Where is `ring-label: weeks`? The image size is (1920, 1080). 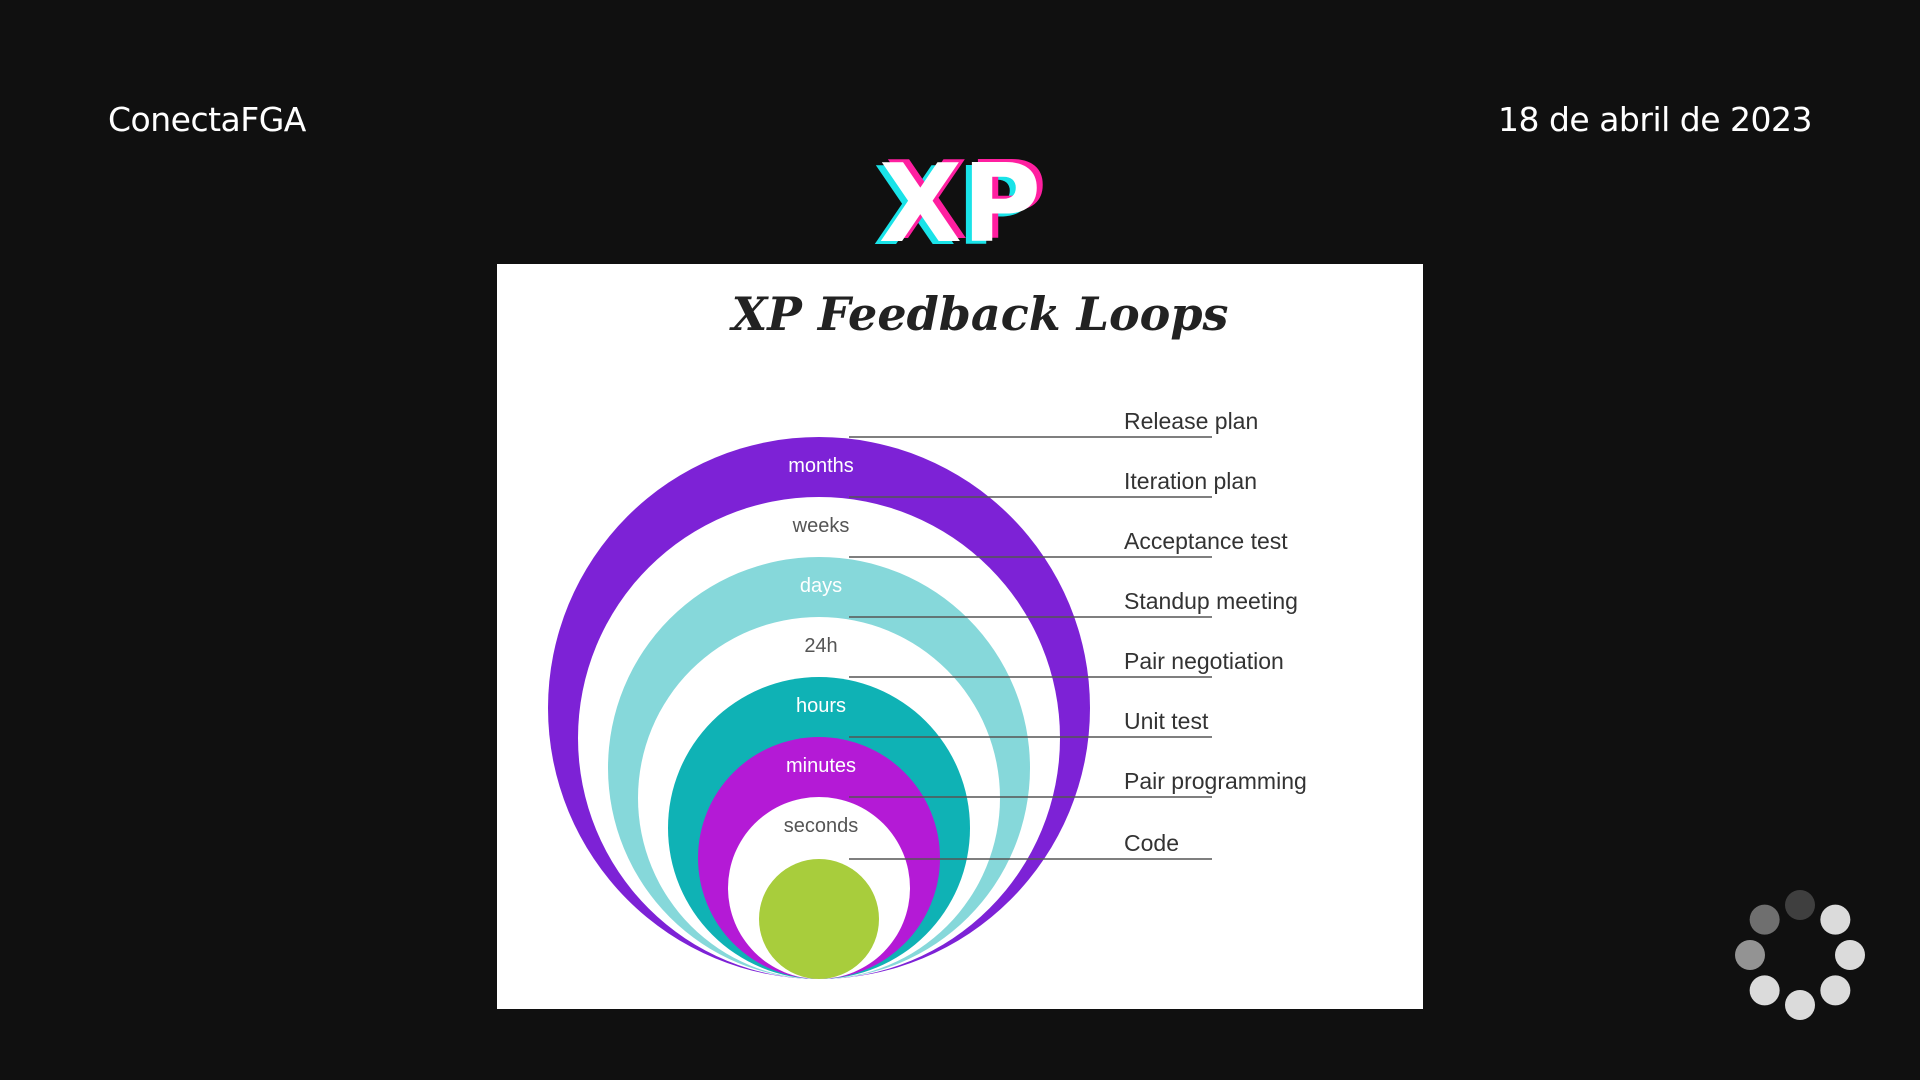
ring-label: weeks is located at coordinates (821, 526).